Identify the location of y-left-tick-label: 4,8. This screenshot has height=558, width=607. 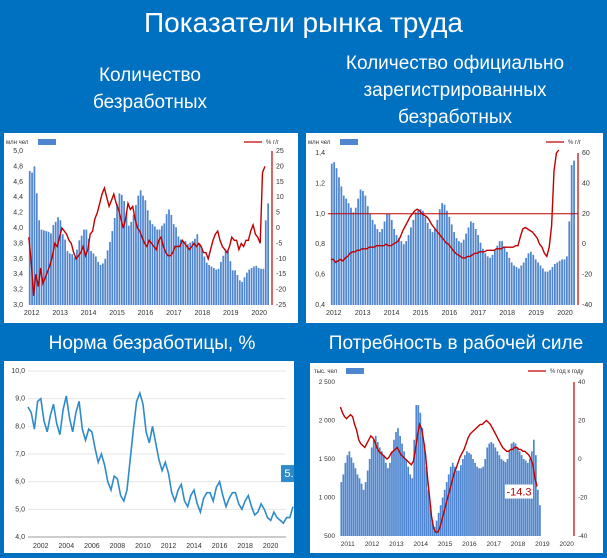
(18, 166).